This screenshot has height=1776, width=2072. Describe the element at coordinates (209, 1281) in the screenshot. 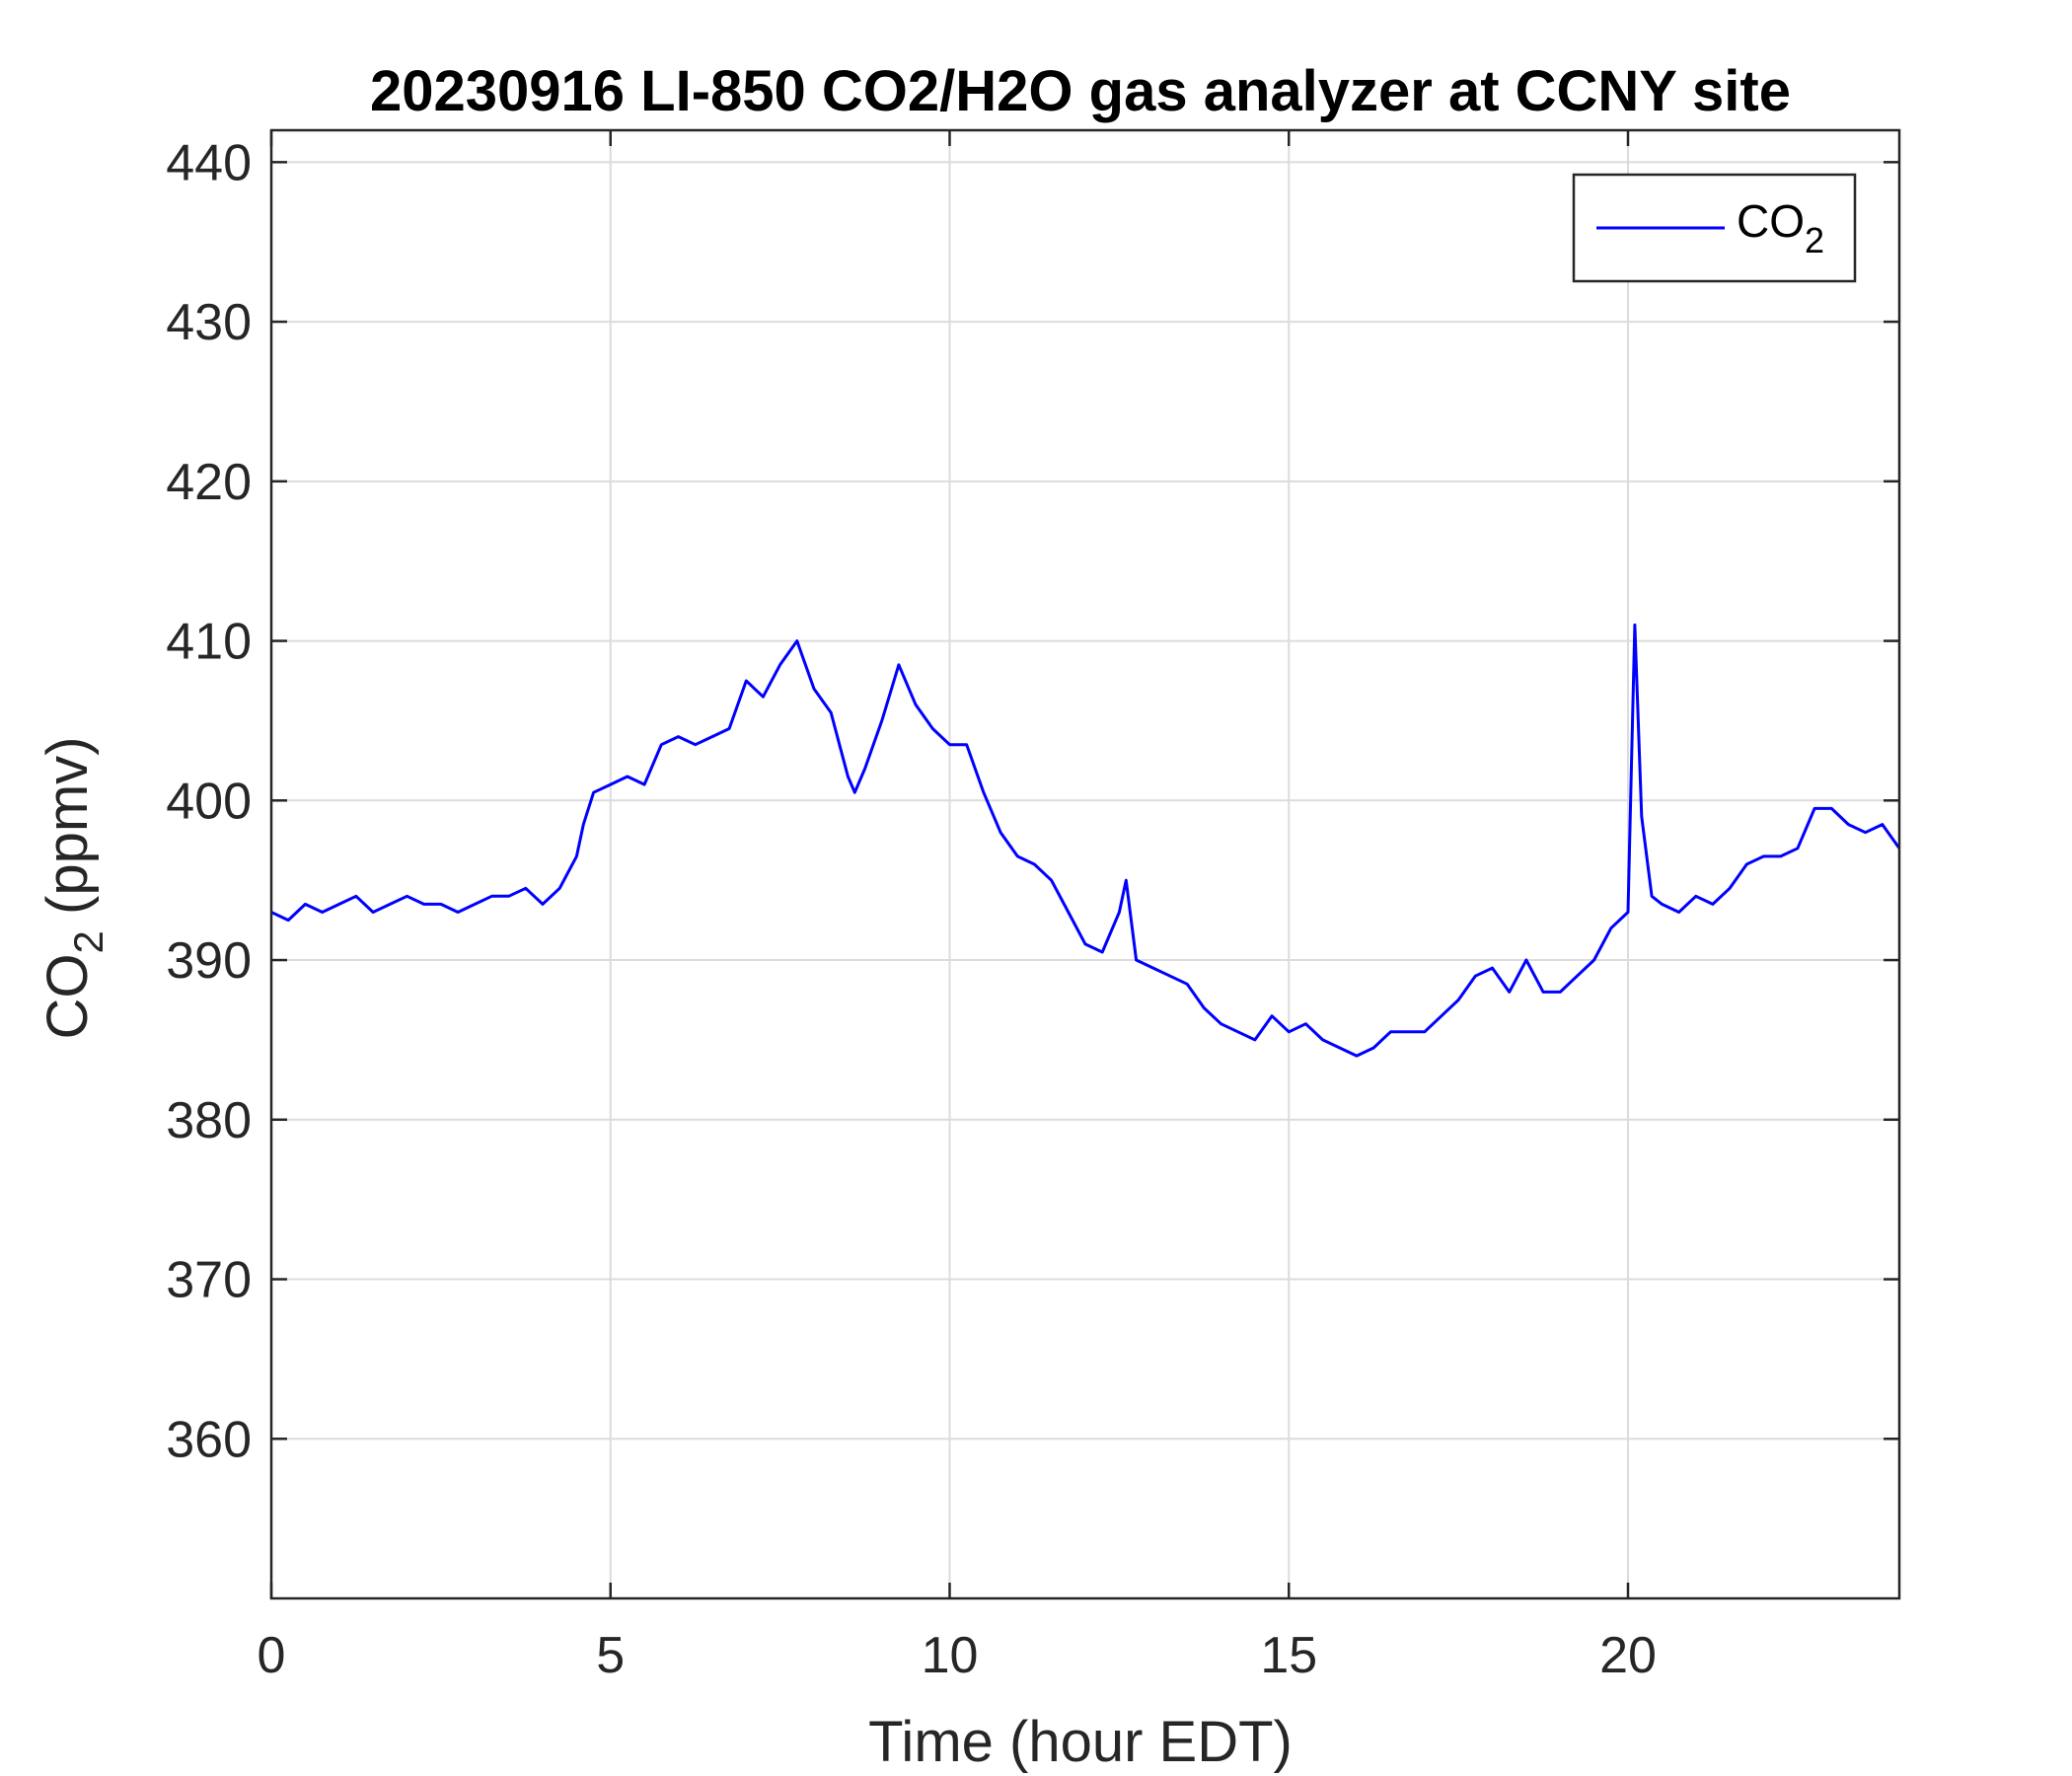

I see `y-tick-label: 370` at that location.